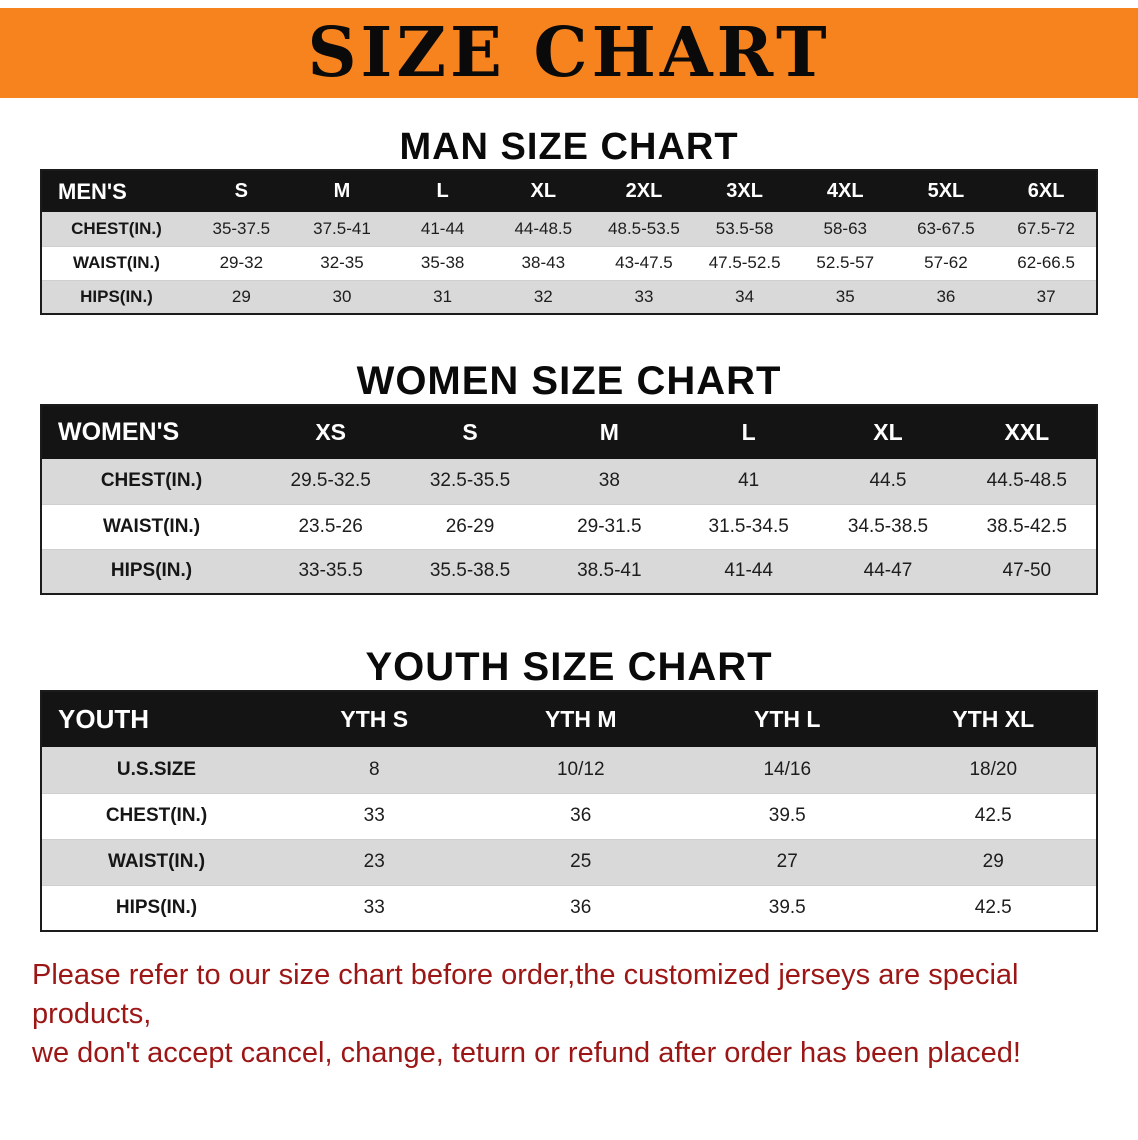  Describe the element at coordinates (569, 53) in the screenshot. I see `size-chart-title: SIZE CHART` at that location.